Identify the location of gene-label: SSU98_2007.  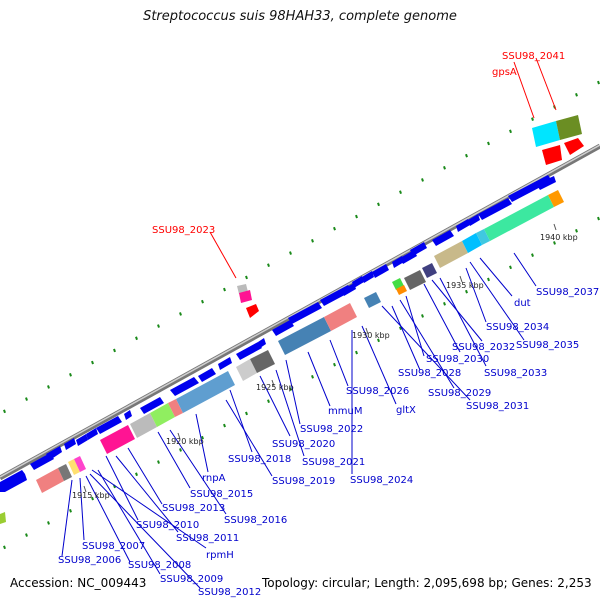
(113, 546).